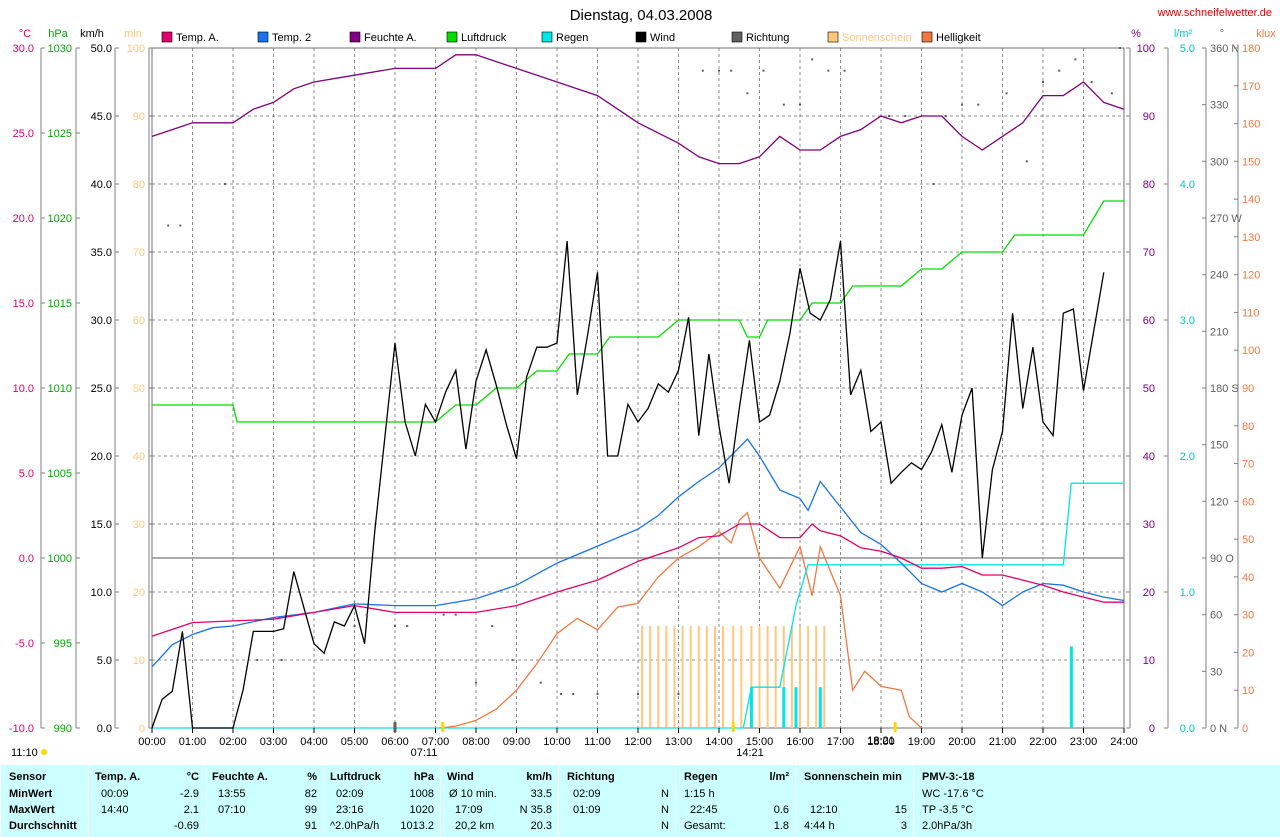 This screenshot has width=1280, height=837. Describe the element at coordinates (1216, 616) in the screenshot. I see `direction-axis-tick-label: 60` at that location.